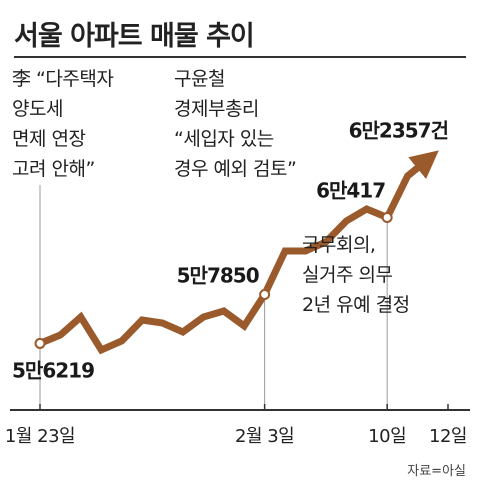 This screenshot has width=480, height=486. What do you see at coordinates (398, 130) in the screenshot?
I see `data-value-label: 6만2357건` at bounding box center [398, 130].